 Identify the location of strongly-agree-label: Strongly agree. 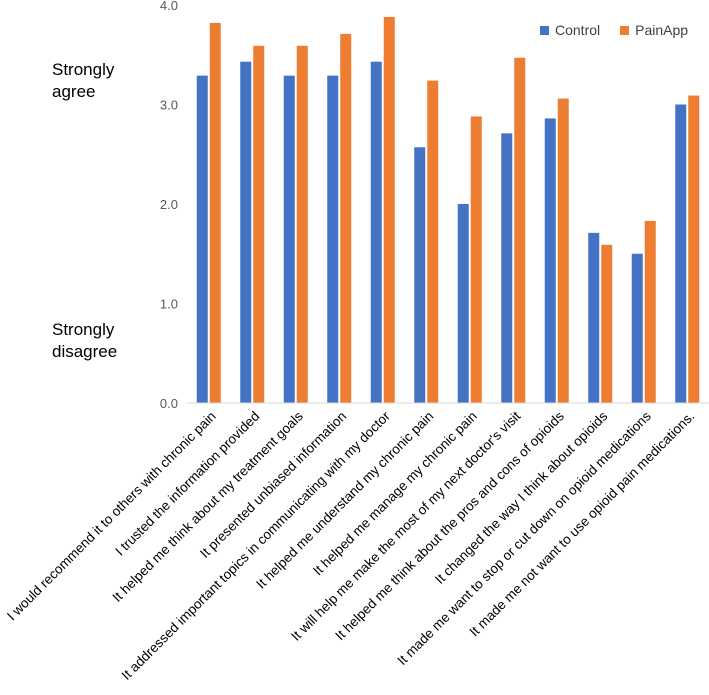
(83, 80).